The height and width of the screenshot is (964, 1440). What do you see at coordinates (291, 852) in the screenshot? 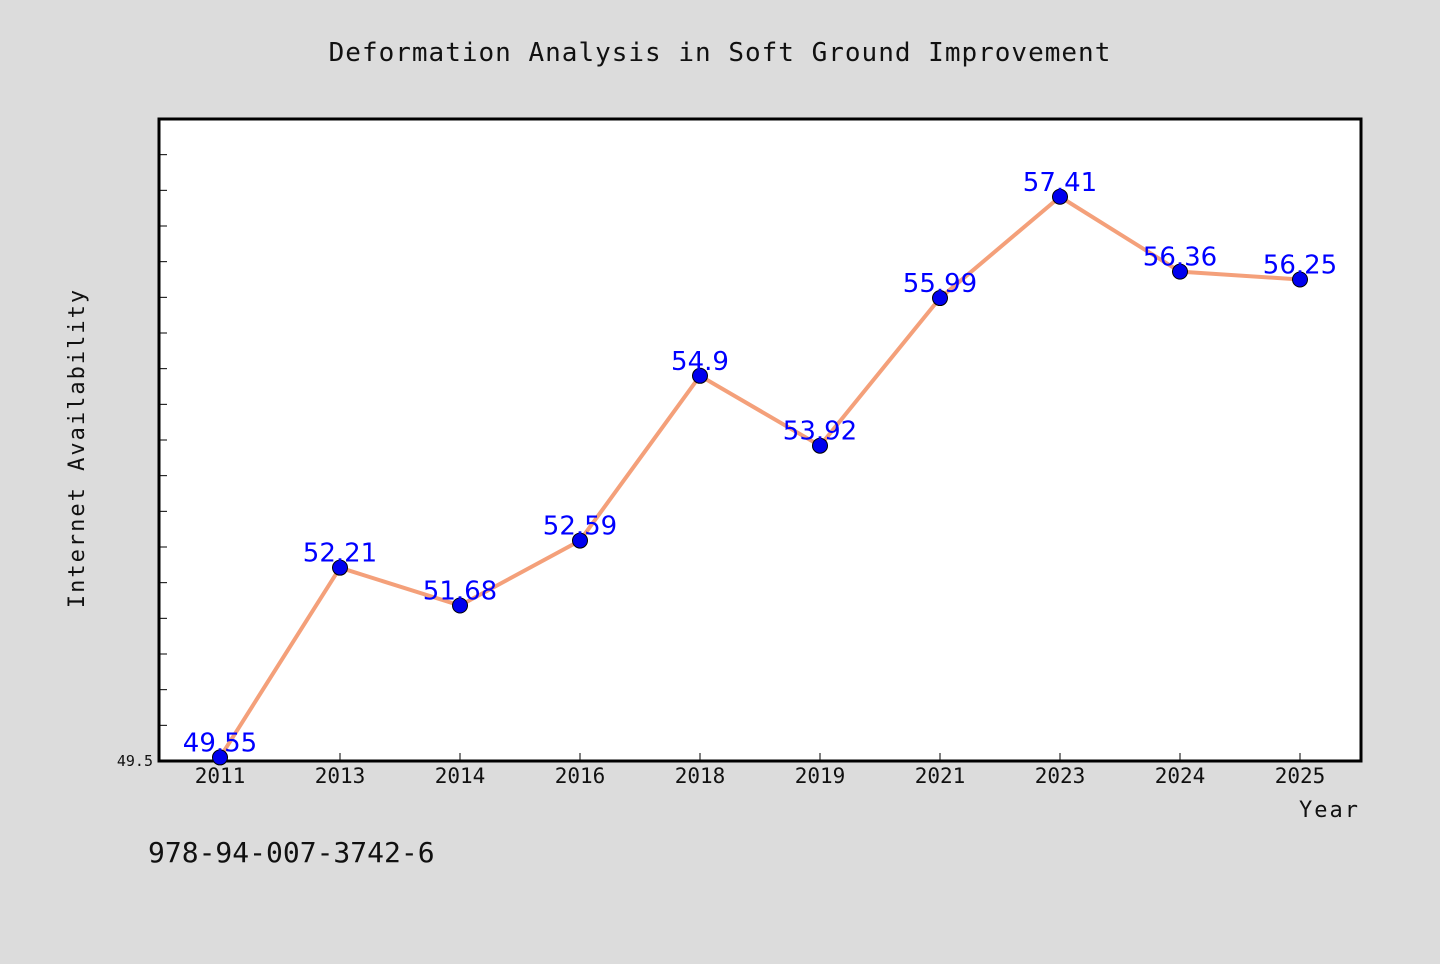
I see `footer-code: 978-94-007-3742-6` at bounding box center [291, 852].